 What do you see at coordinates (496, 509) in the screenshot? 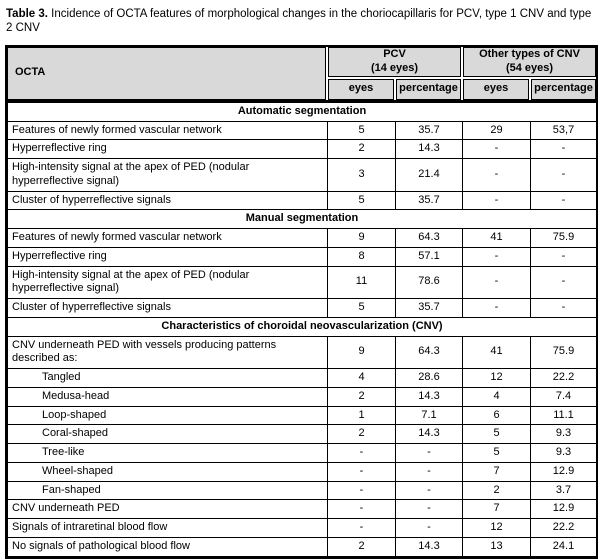
I see `cell-value: 7` at bounding box center [496, 509].